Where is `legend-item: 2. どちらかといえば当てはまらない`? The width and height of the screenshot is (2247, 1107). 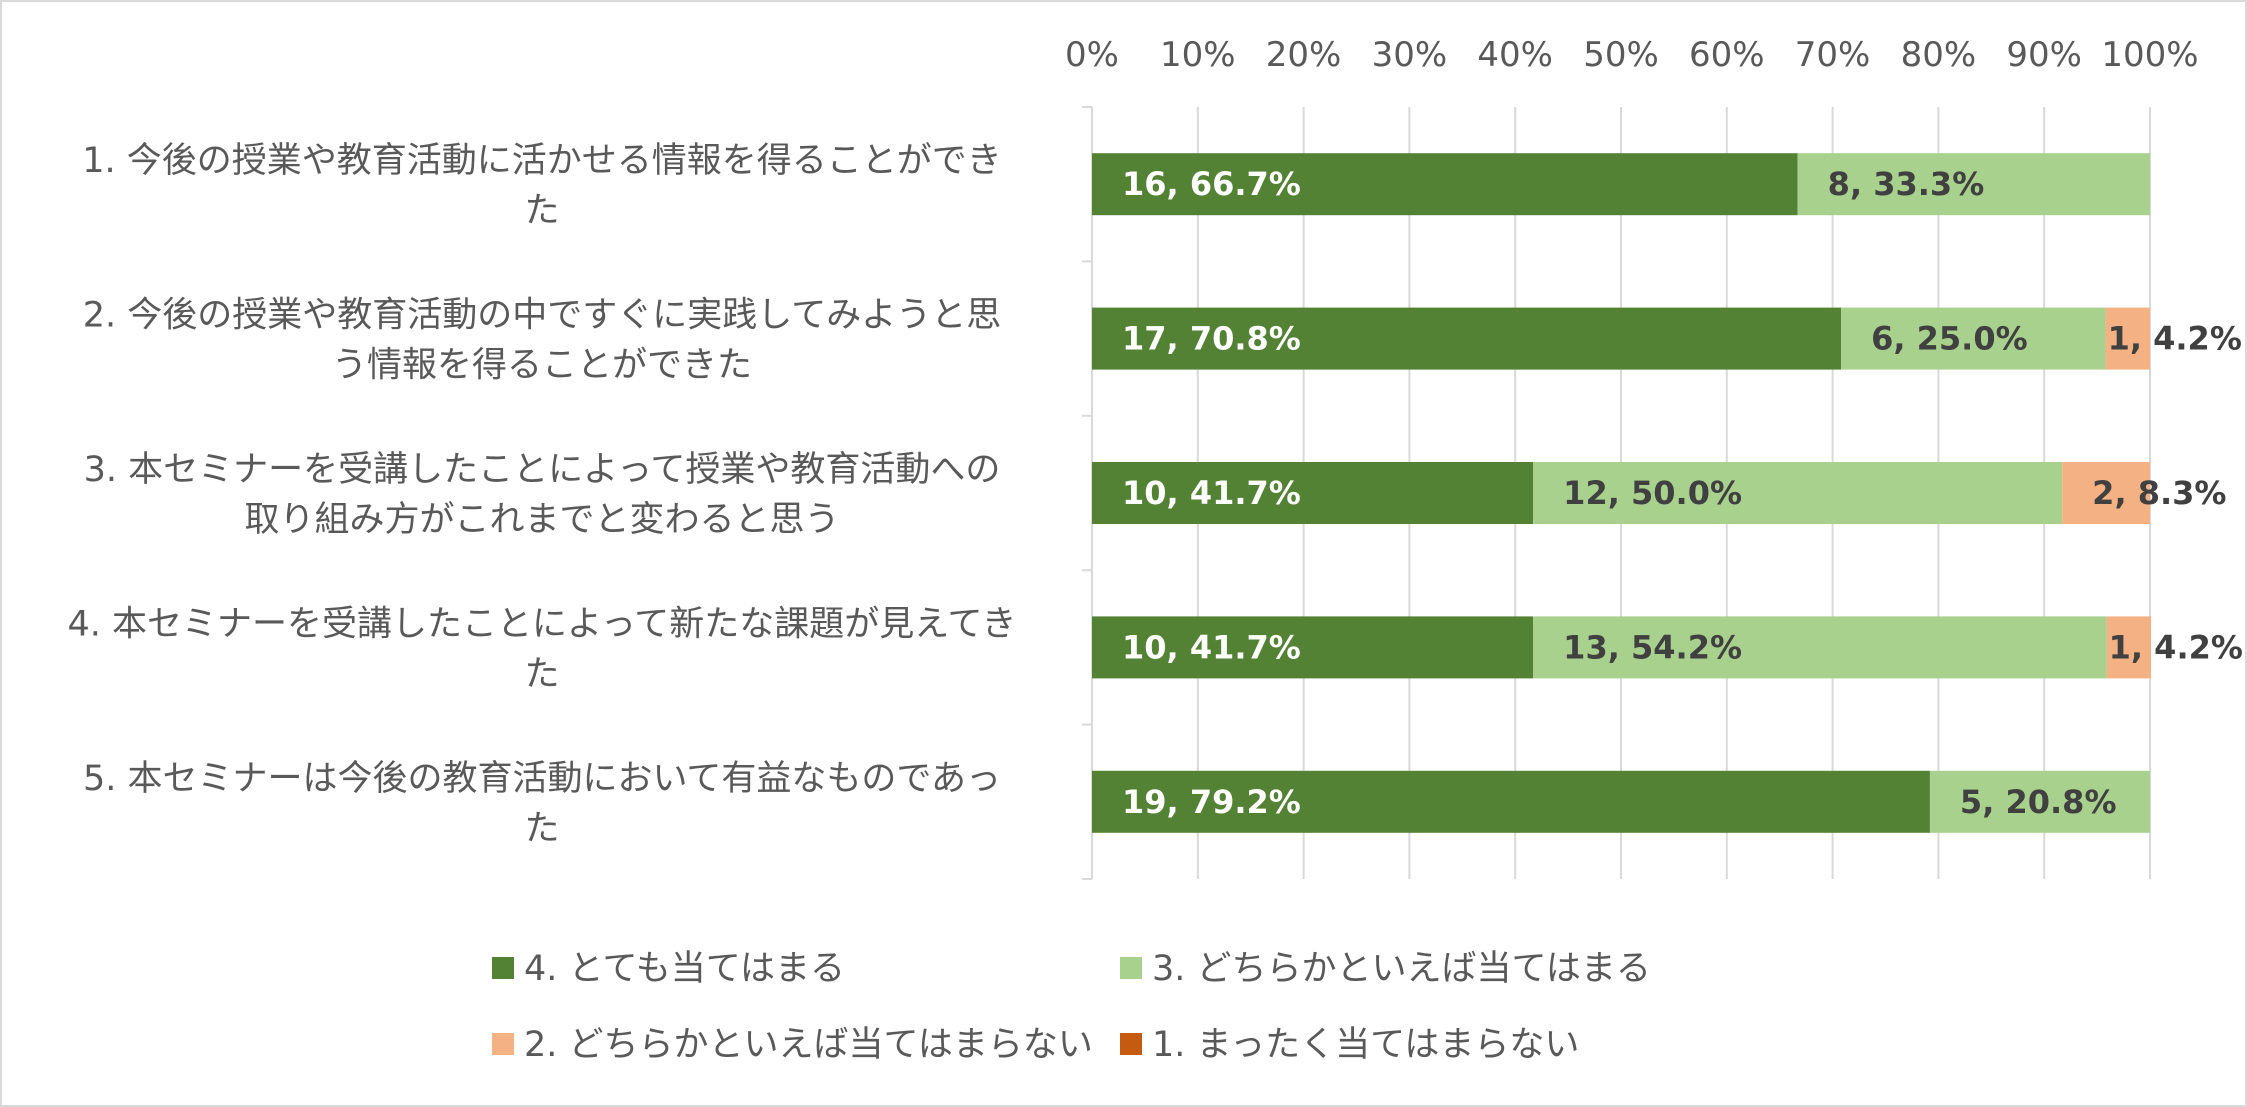
legend-item: 2. どちらかといえば当てはまらない is located at coordinates (792, 1045).